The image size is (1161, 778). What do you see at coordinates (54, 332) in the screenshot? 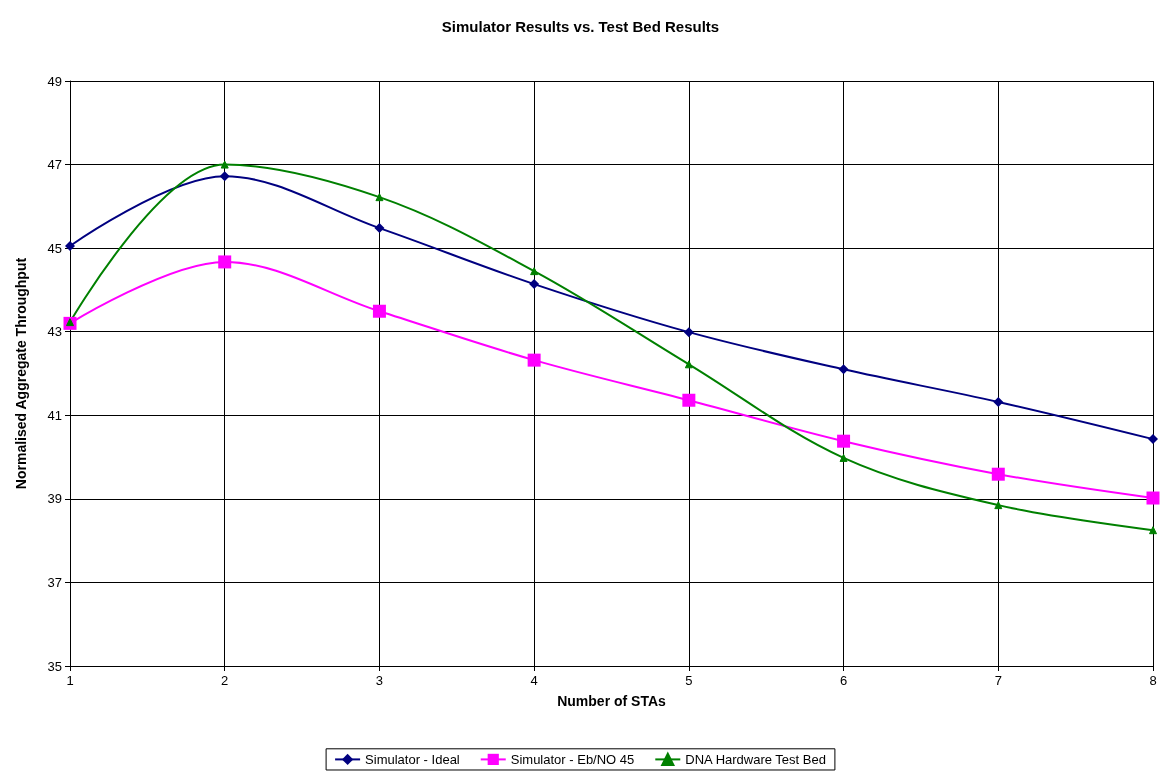
I see `y-tick-label: 43` at bounding box center [54, 332].